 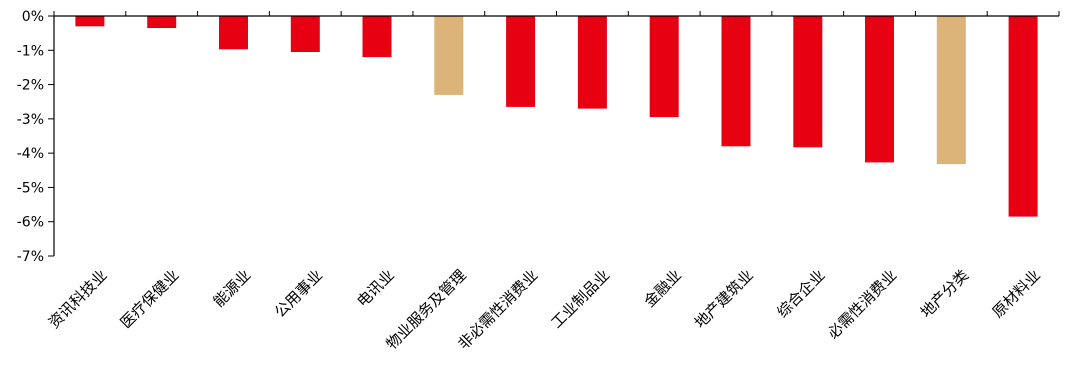 I want to click on category-label-9: 金融业, so click(x=662, y=288).